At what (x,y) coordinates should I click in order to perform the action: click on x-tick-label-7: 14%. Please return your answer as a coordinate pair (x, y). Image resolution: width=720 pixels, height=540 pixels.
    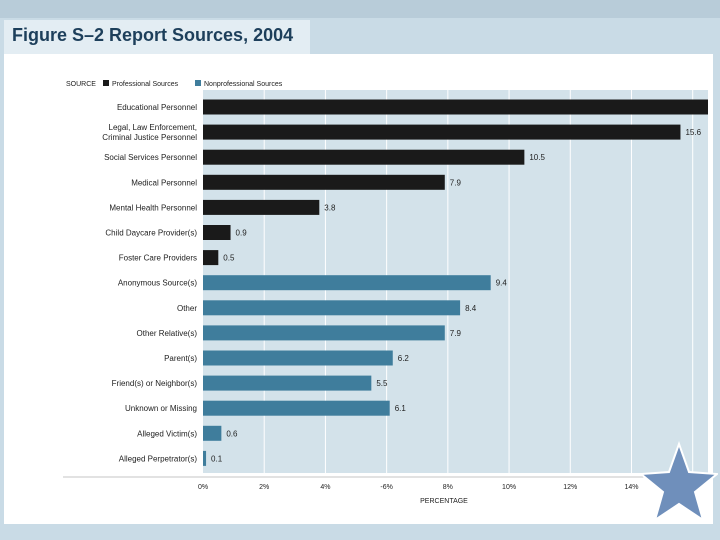
    Looking at the image, I should click on (631, 487).